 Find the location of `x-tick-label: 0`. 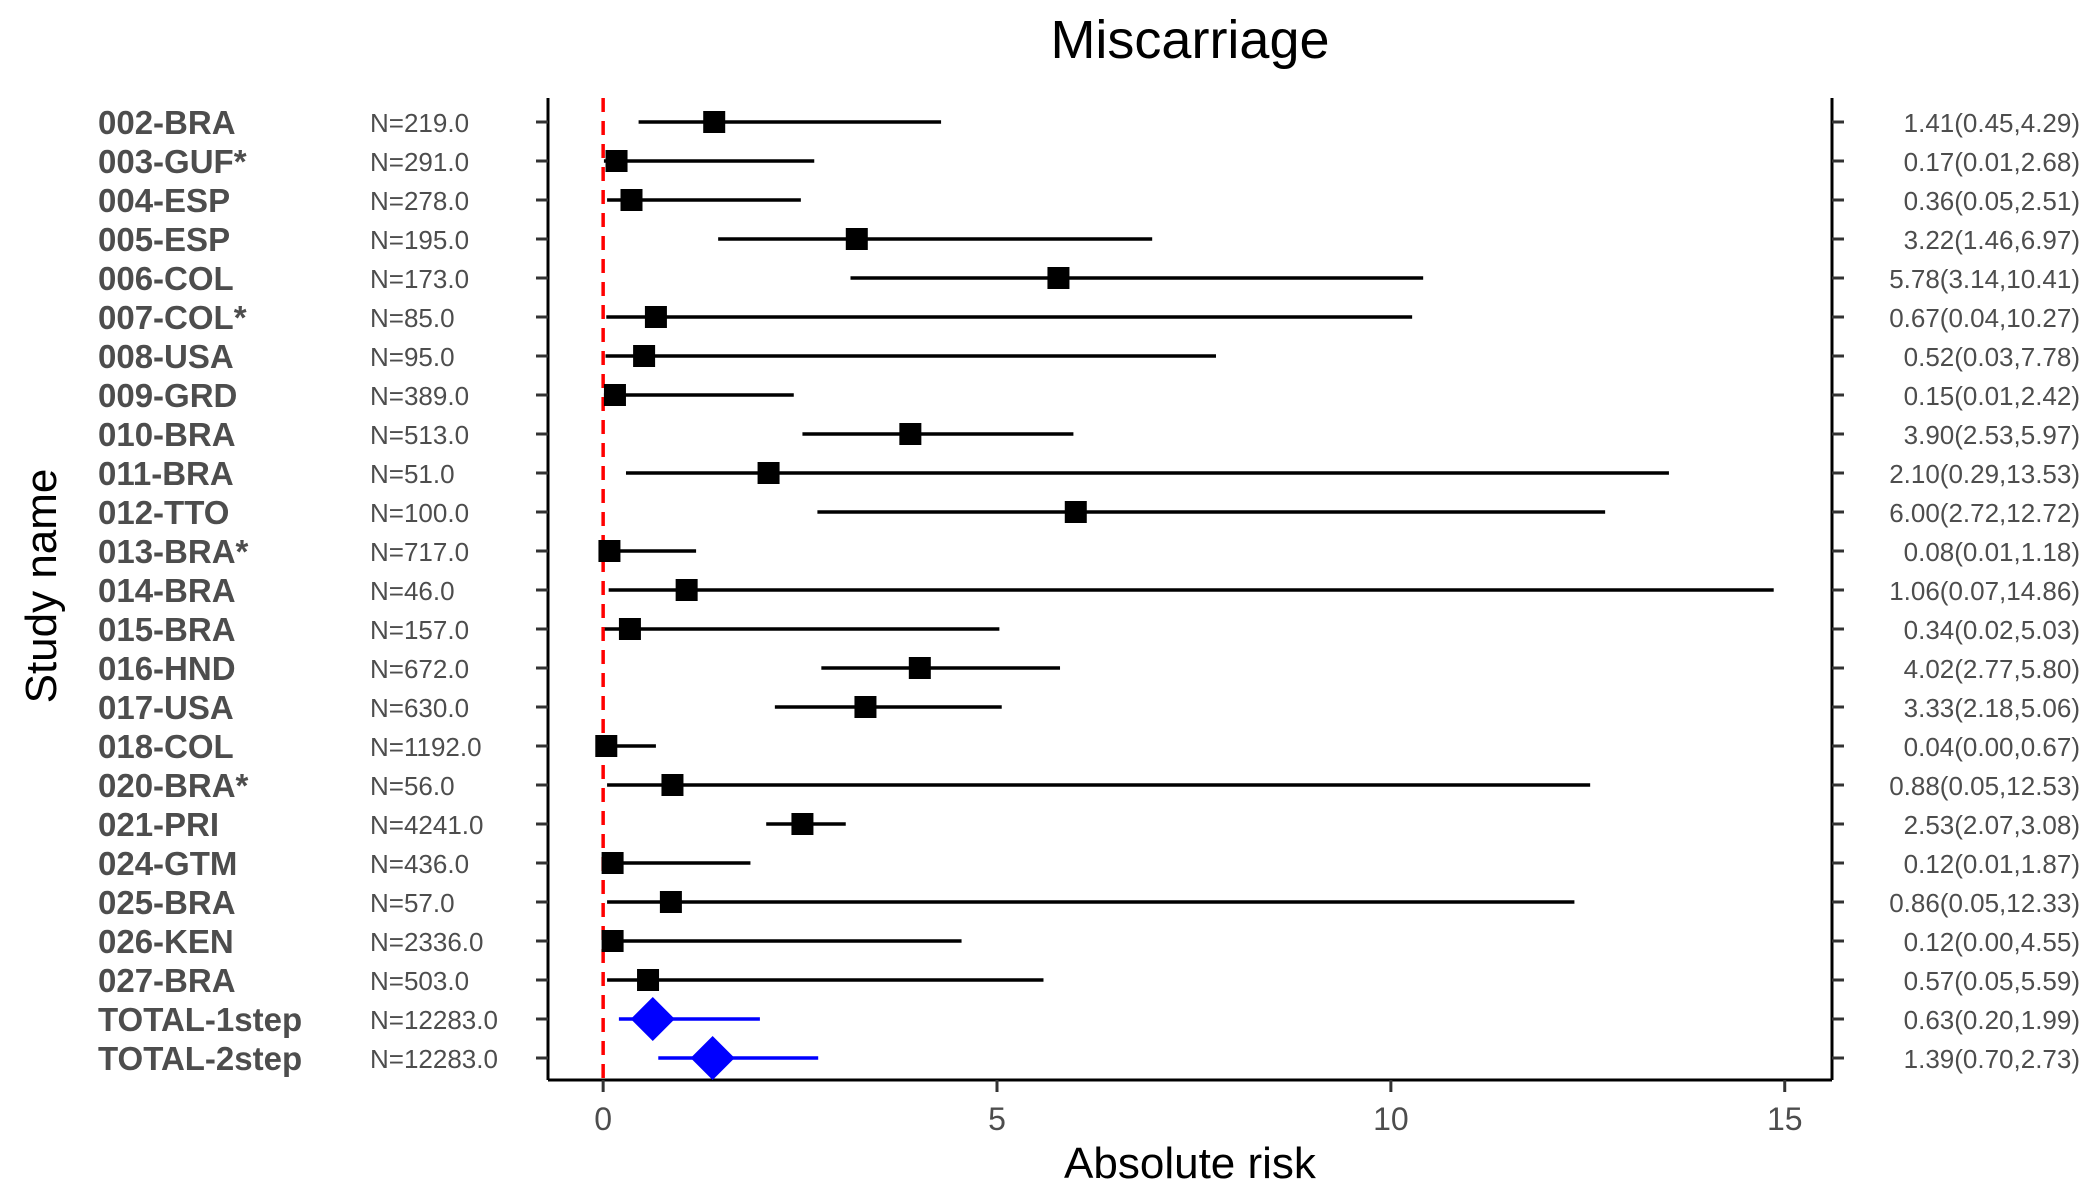

x-tick-label: 0 is located at coordinates (603, 1119).